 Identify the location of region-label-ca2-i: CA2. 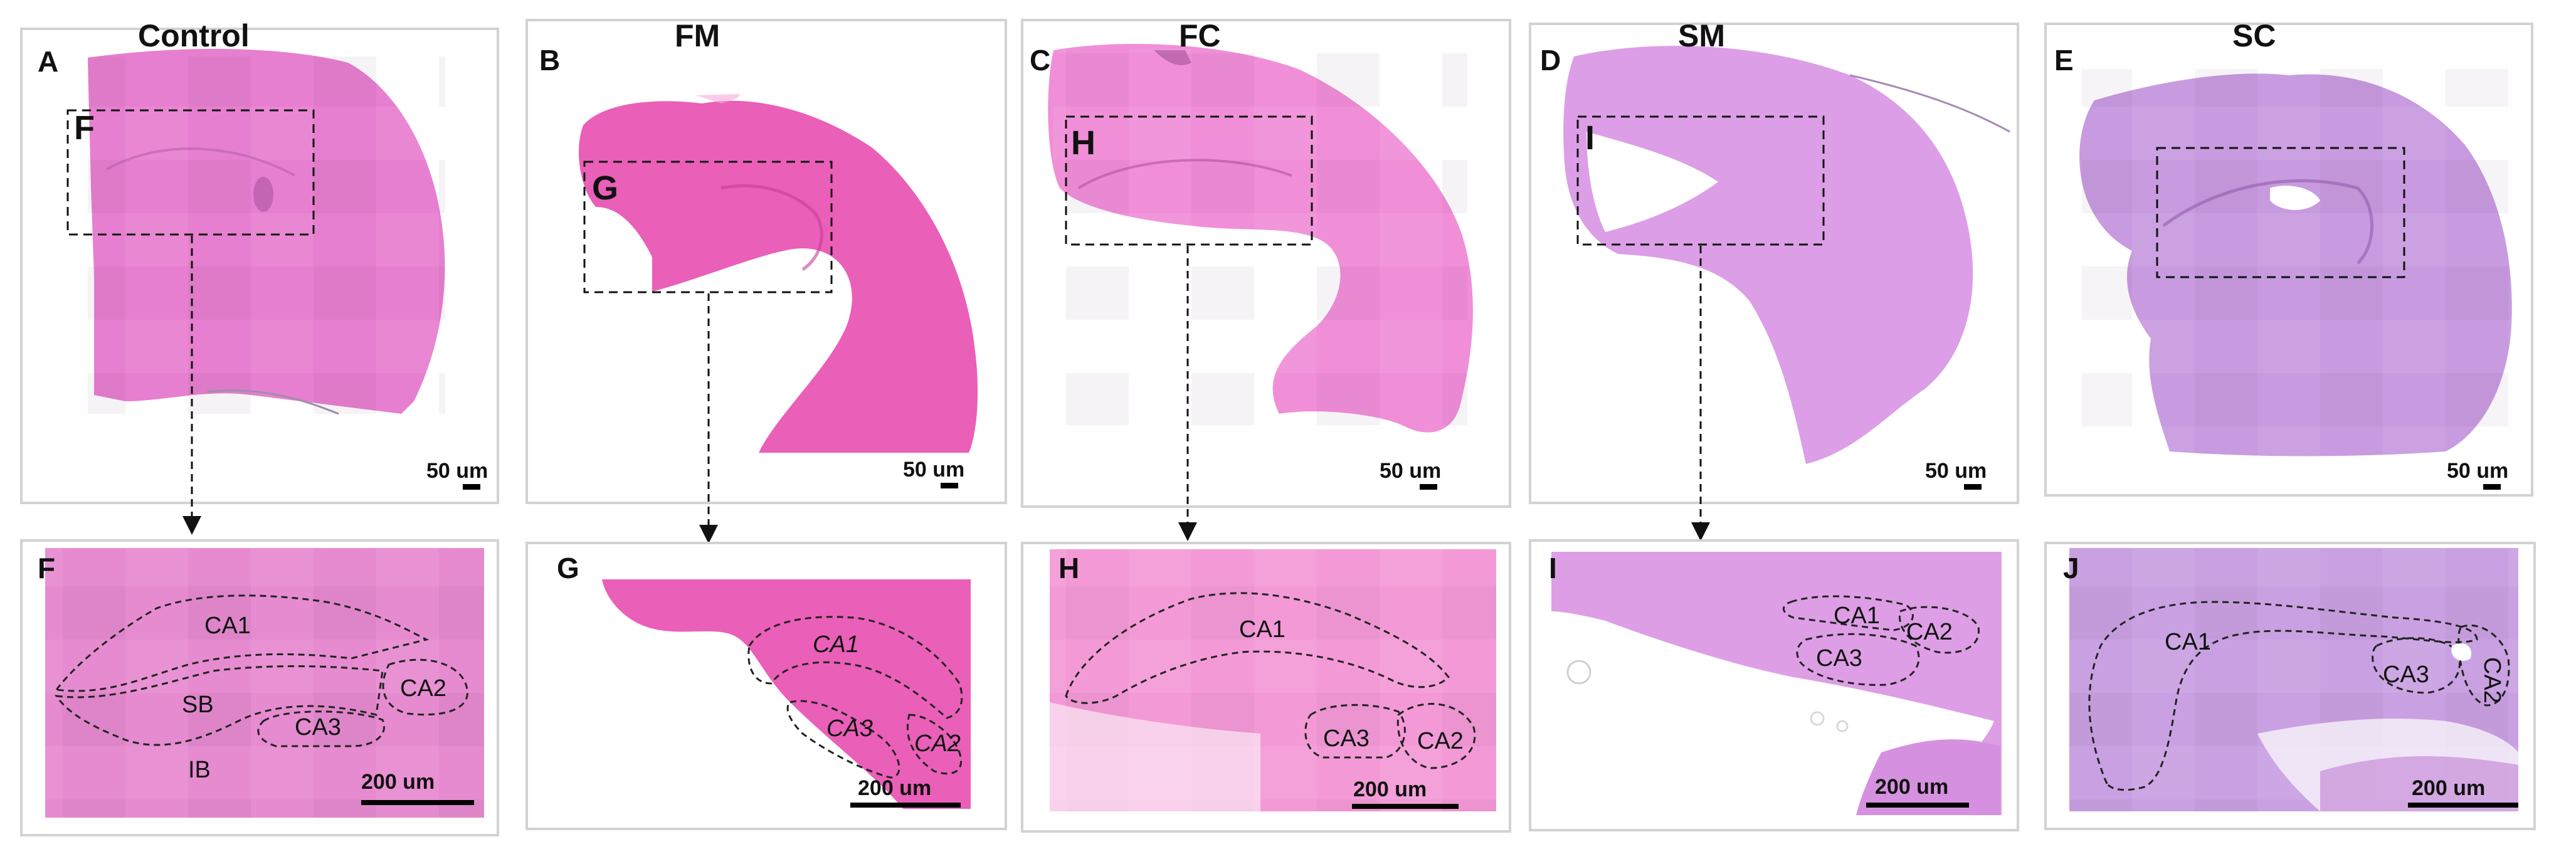
(1930, 632).